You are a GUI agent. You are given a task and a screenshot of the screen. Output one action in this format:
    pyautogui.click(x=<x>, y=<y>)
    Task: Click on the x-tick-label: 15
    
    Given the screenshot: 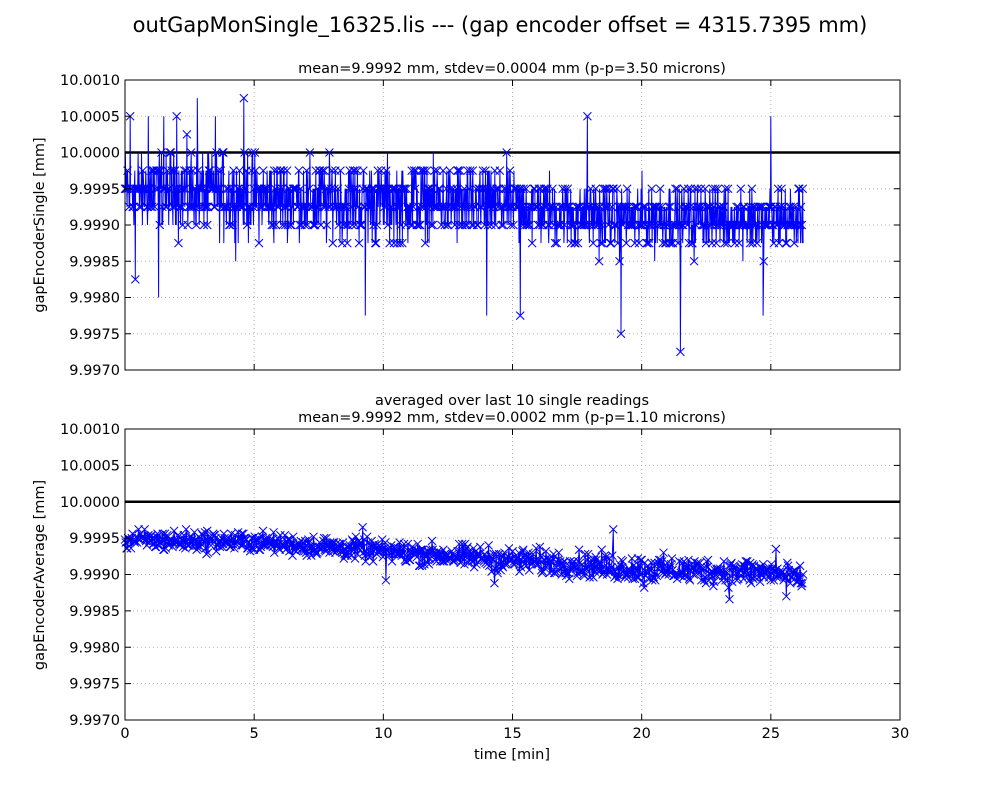 What is the action you would take?
    pyautogui.click(x=512, y=734)
    